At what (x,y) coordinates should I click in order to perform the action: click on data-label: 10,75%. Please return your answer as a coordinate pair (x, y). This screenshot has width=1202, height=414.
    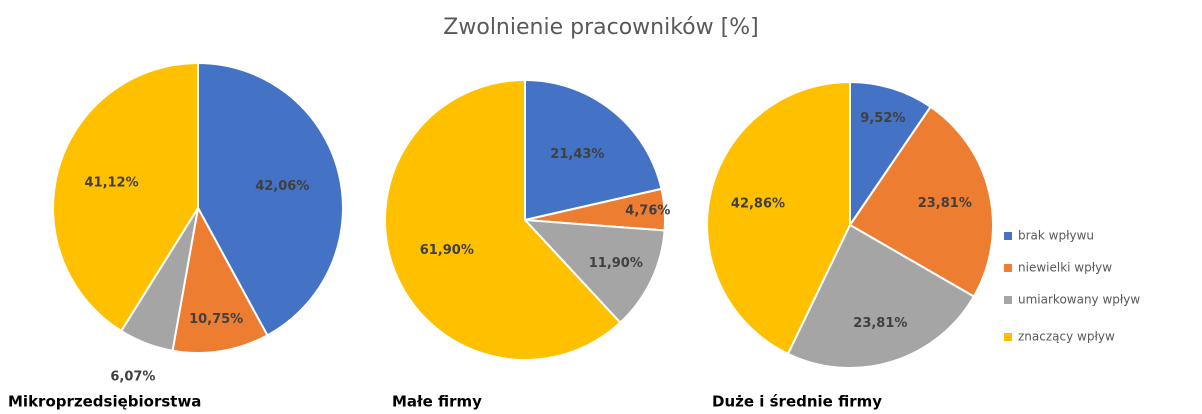
    Looking at the image, I should click on (216, 319).